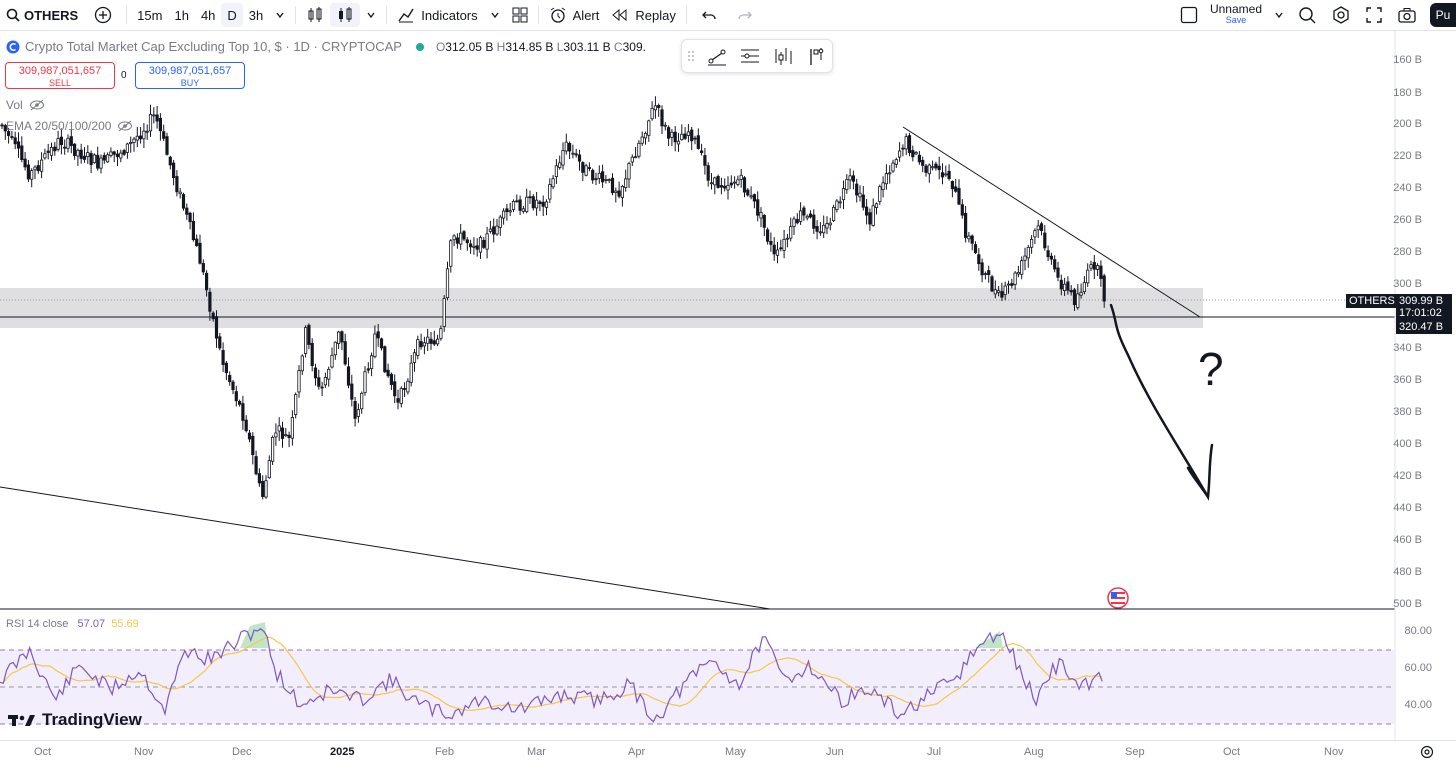 Image resolution: width=1456 pixels, height=764 pixels. What do you see at coordinates (750, 56) in the screenshot?
I see `horizontal-lines-tool-icon` at bounding box center [750, 56].